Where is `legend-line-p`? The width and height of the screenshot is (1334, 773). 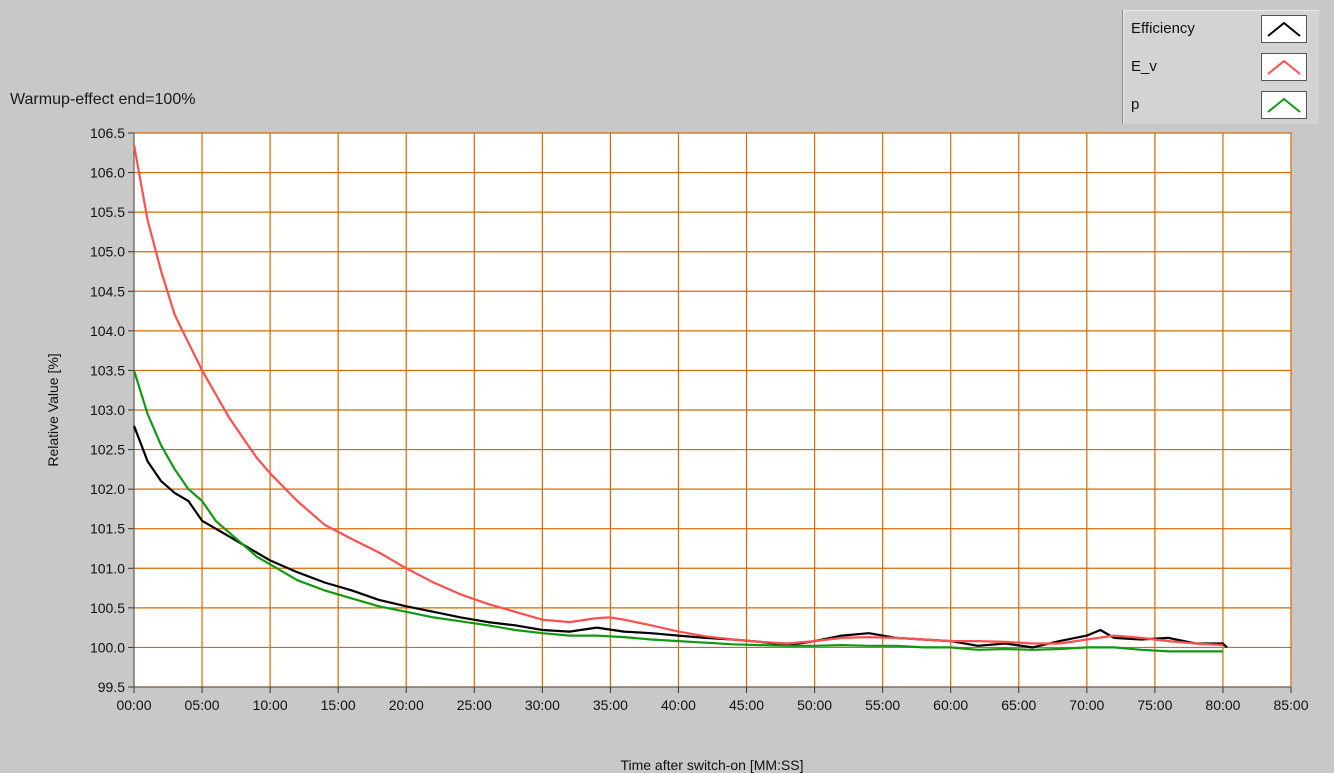
legend-line-p is located at coordinates (1284, 105).